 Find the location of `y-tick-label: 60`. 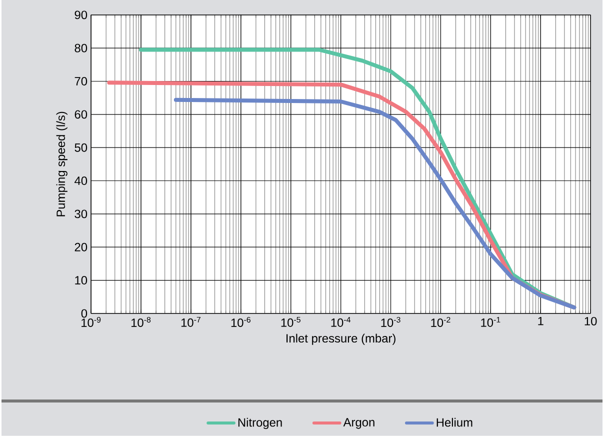

y-tick-label: 60 is located at coordinates (81, 114).